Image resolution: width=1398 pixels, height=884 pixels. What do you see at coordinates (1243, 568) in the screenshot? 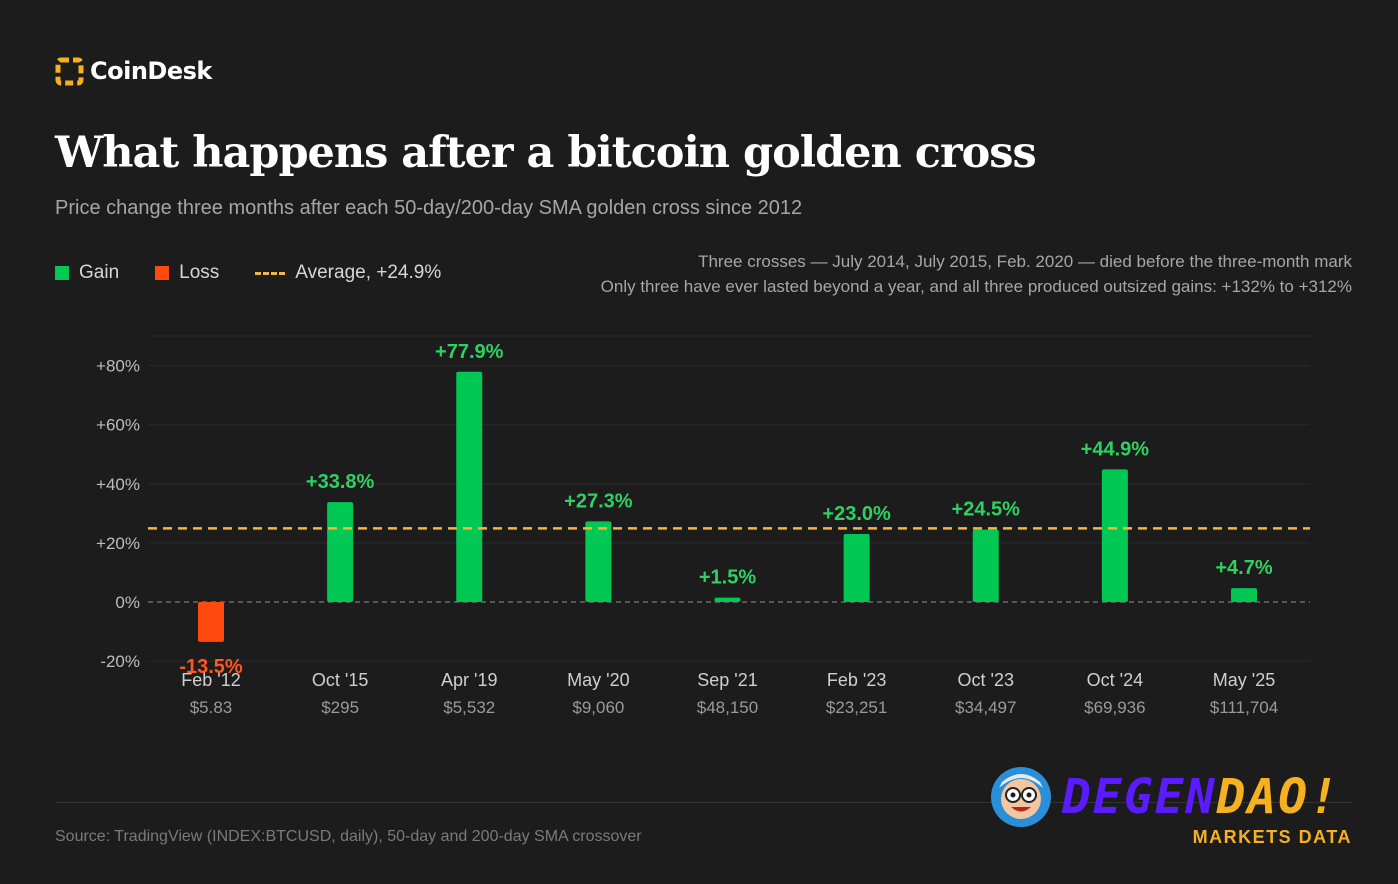
I see `data-label: +4.7%` at bounding box center [1243, 568].